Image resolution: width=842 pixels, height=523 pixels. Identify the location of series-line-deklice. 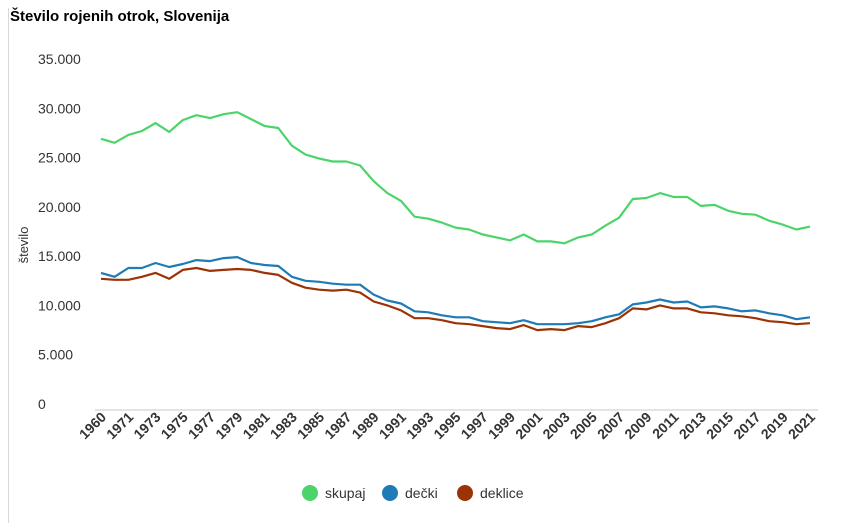
(455, 299).